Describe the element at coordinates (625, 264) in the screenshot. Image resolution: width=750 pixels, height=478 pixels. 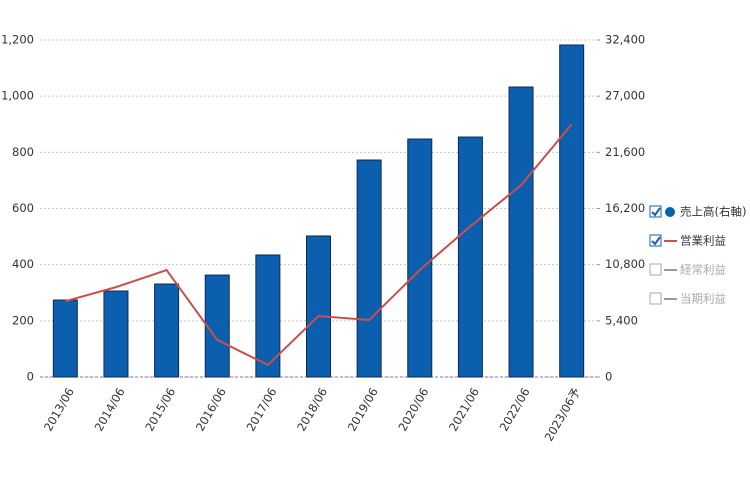
I see `y2-tick-label: 10,800` at that location.